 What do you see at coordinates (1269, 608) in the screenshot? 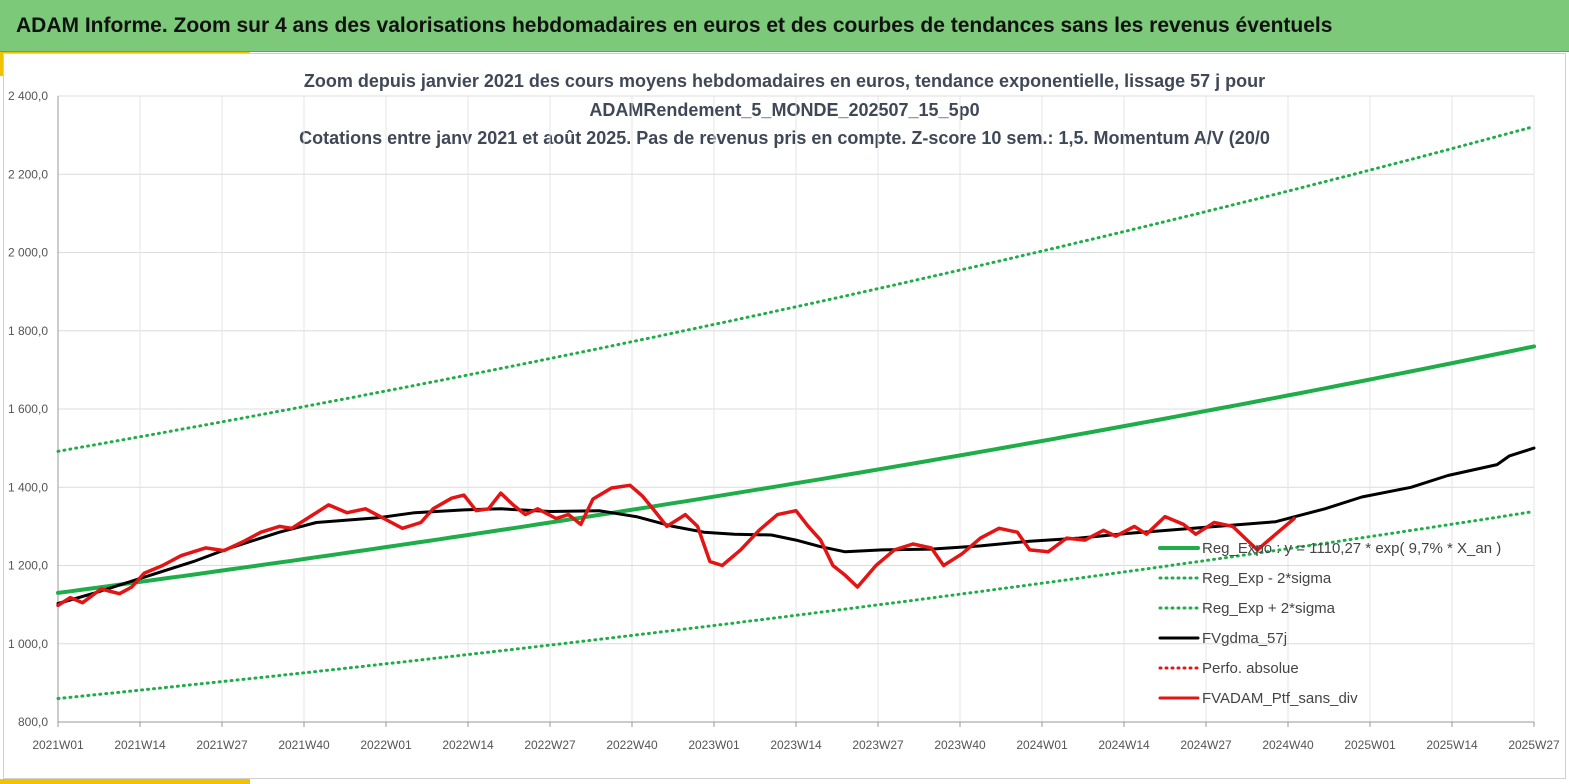
I see `legend-label: Reg_Exp + 2*sigma` at bounding box center [1269, 608].